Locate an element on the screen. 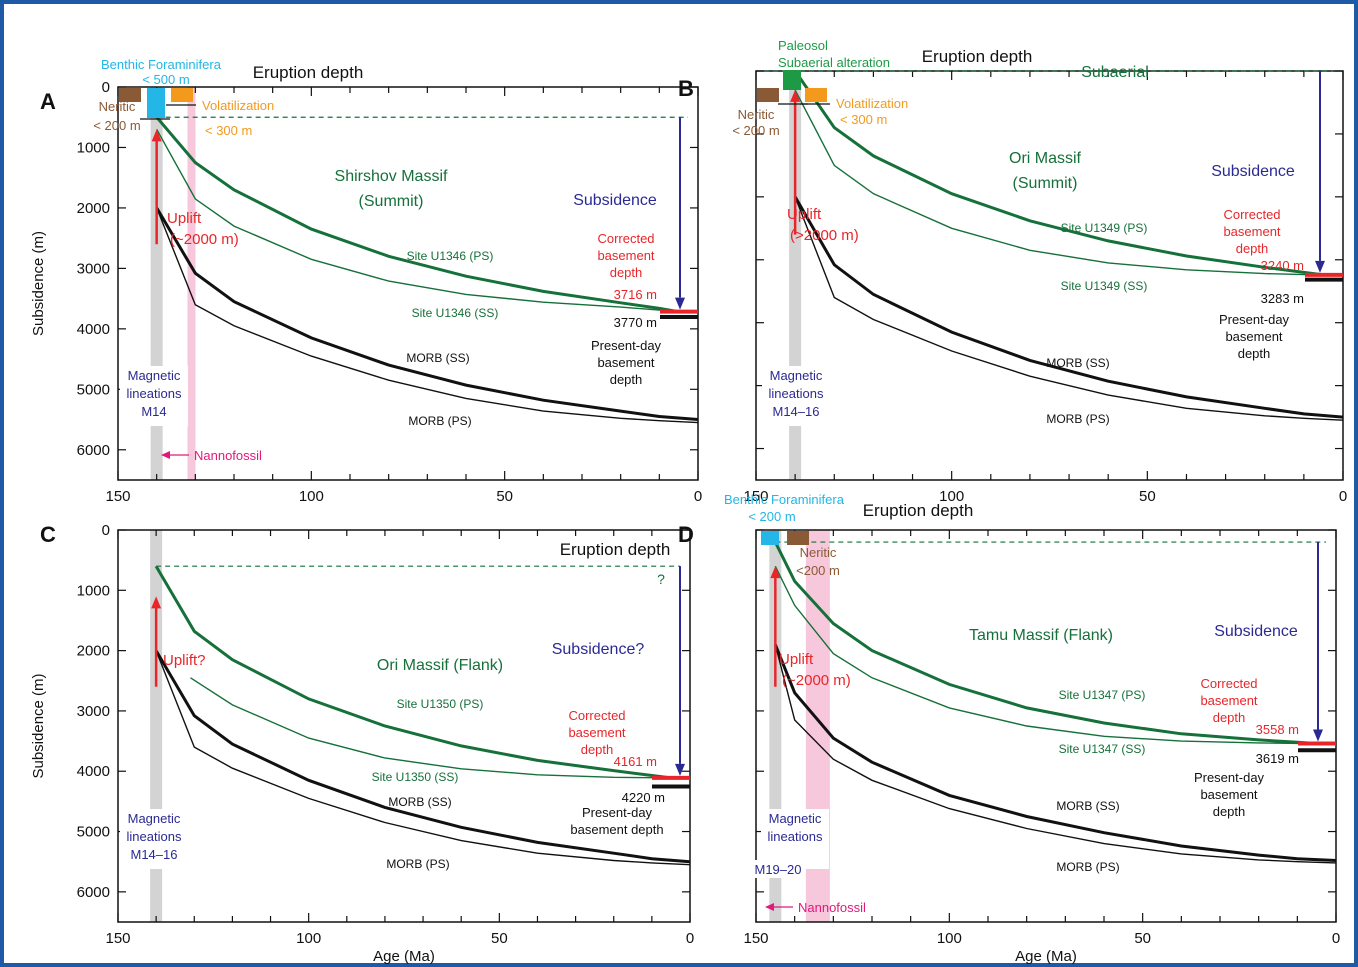 The width and height of the screenshot is (1358, 967). y-tick-label: 2000 is located at coordinates (93, 651).